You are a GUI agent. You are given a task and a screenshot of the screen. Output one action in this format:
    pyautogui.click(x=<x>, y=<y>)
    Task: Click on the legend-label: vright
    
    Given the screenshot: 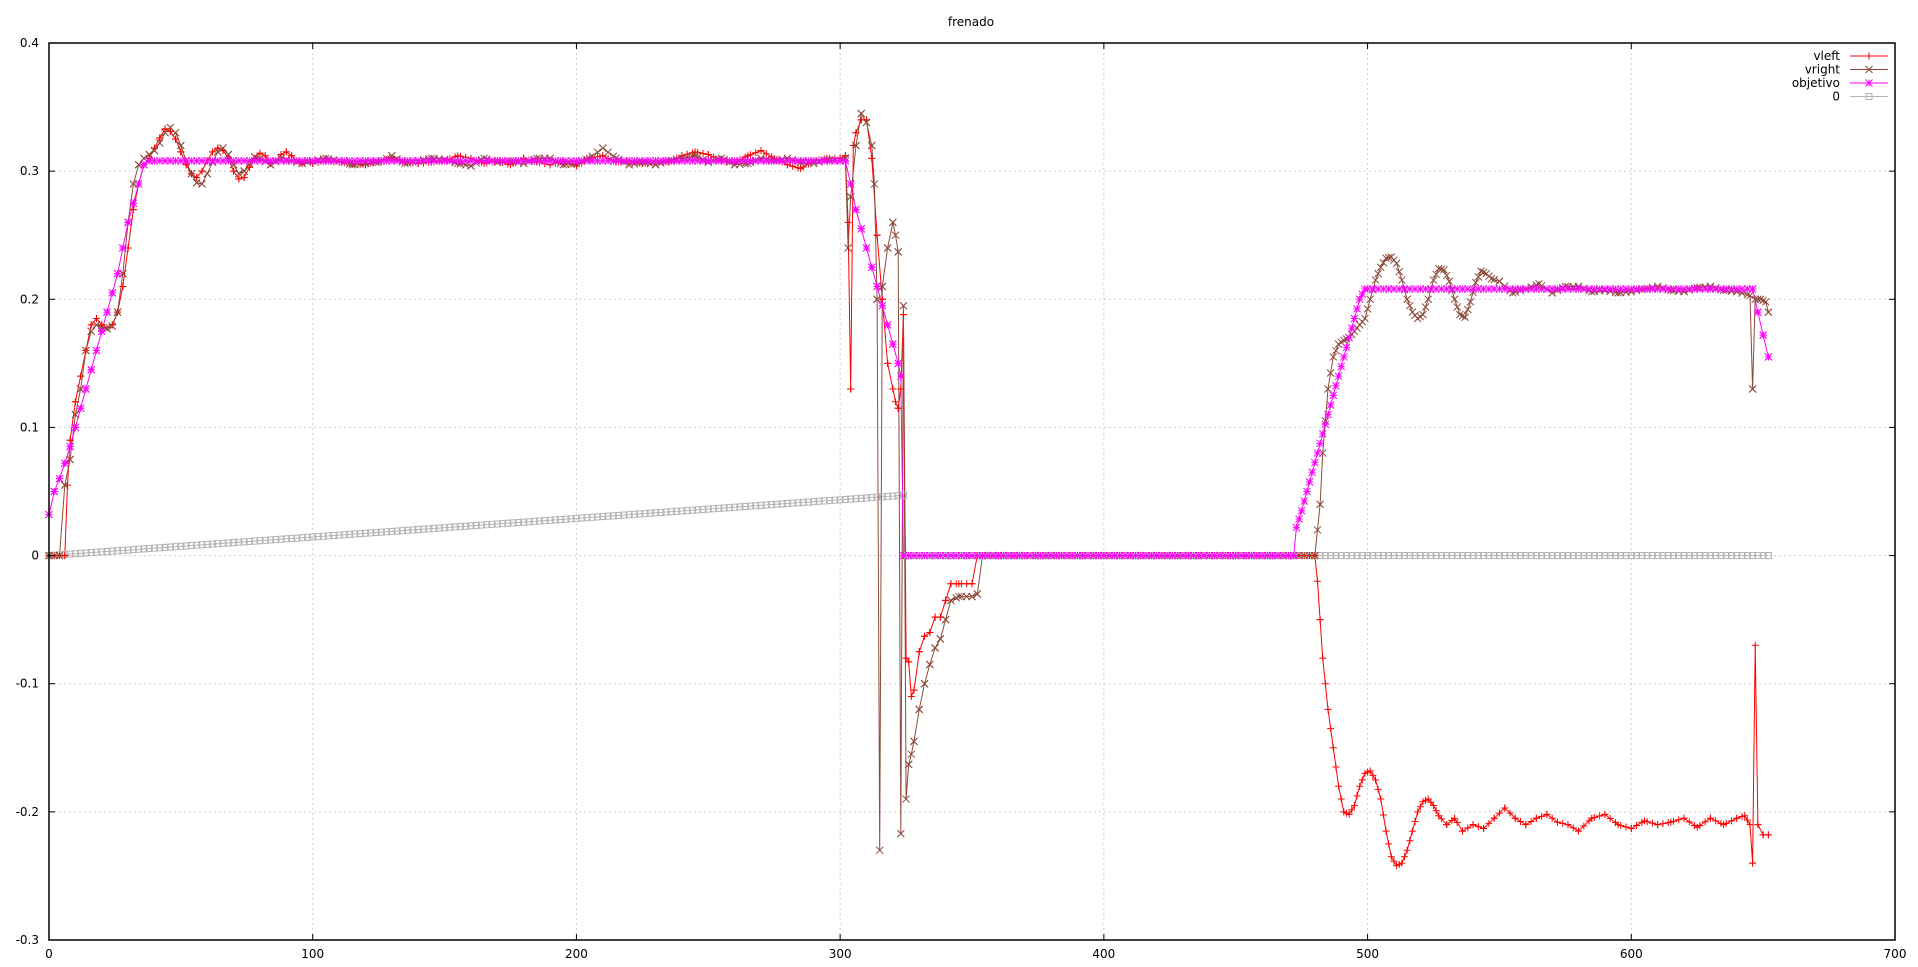 What is the action you would take?
    pyautogui.click(x=1823, y=70)
    